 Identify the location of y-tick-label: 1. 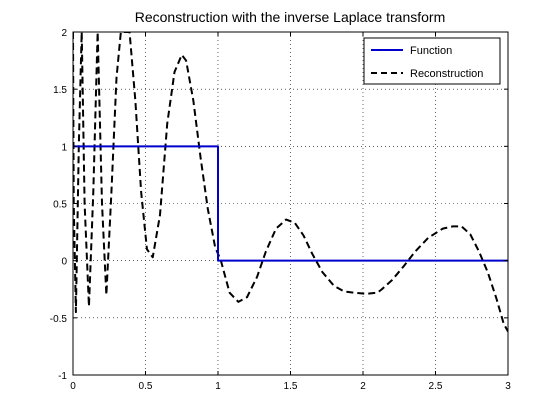
(64, 147).